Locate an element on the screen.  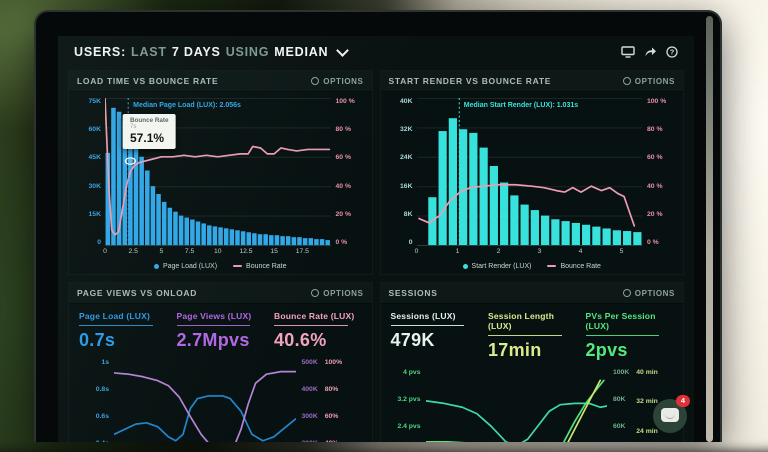
metric-pvs-per-session: PVs Per Session (LUX) 2pvs is located at coordinates (629, 336).